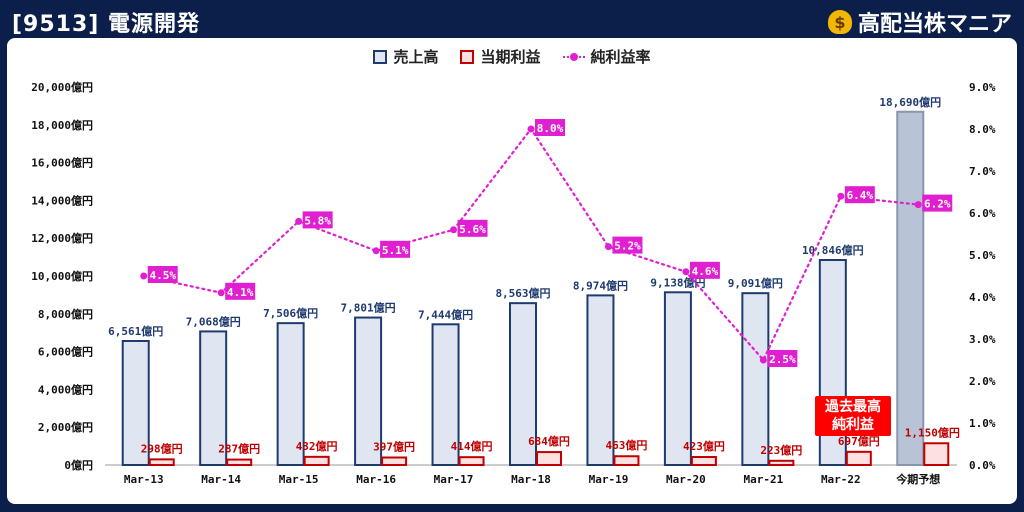  Describe the element at coordinates (839, 22) in the screenshot. I see `money-bag-icon: $` at that location.